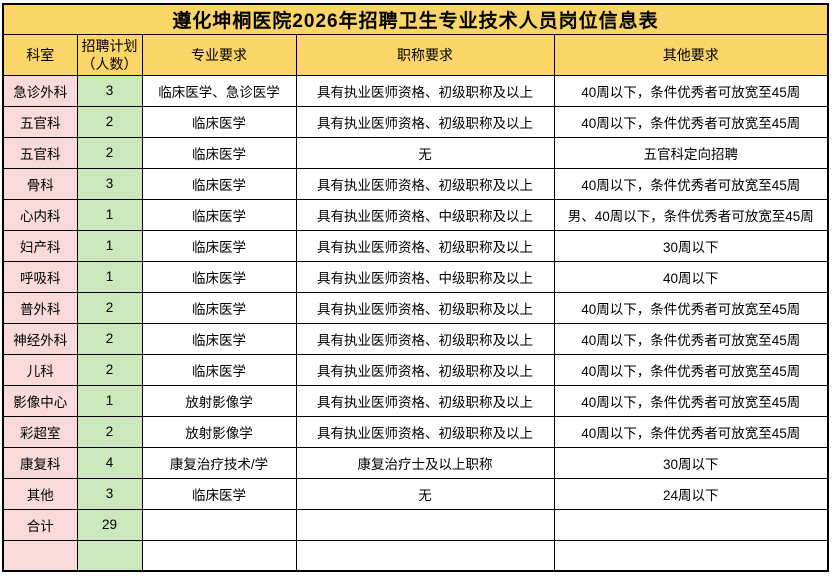 The height and width of the screenshot is (576, 834). I want to click on table-title-row: 遵化坤桐医院2026年招聘卫生专业技术人员岗位信息表, so click(415, 19).